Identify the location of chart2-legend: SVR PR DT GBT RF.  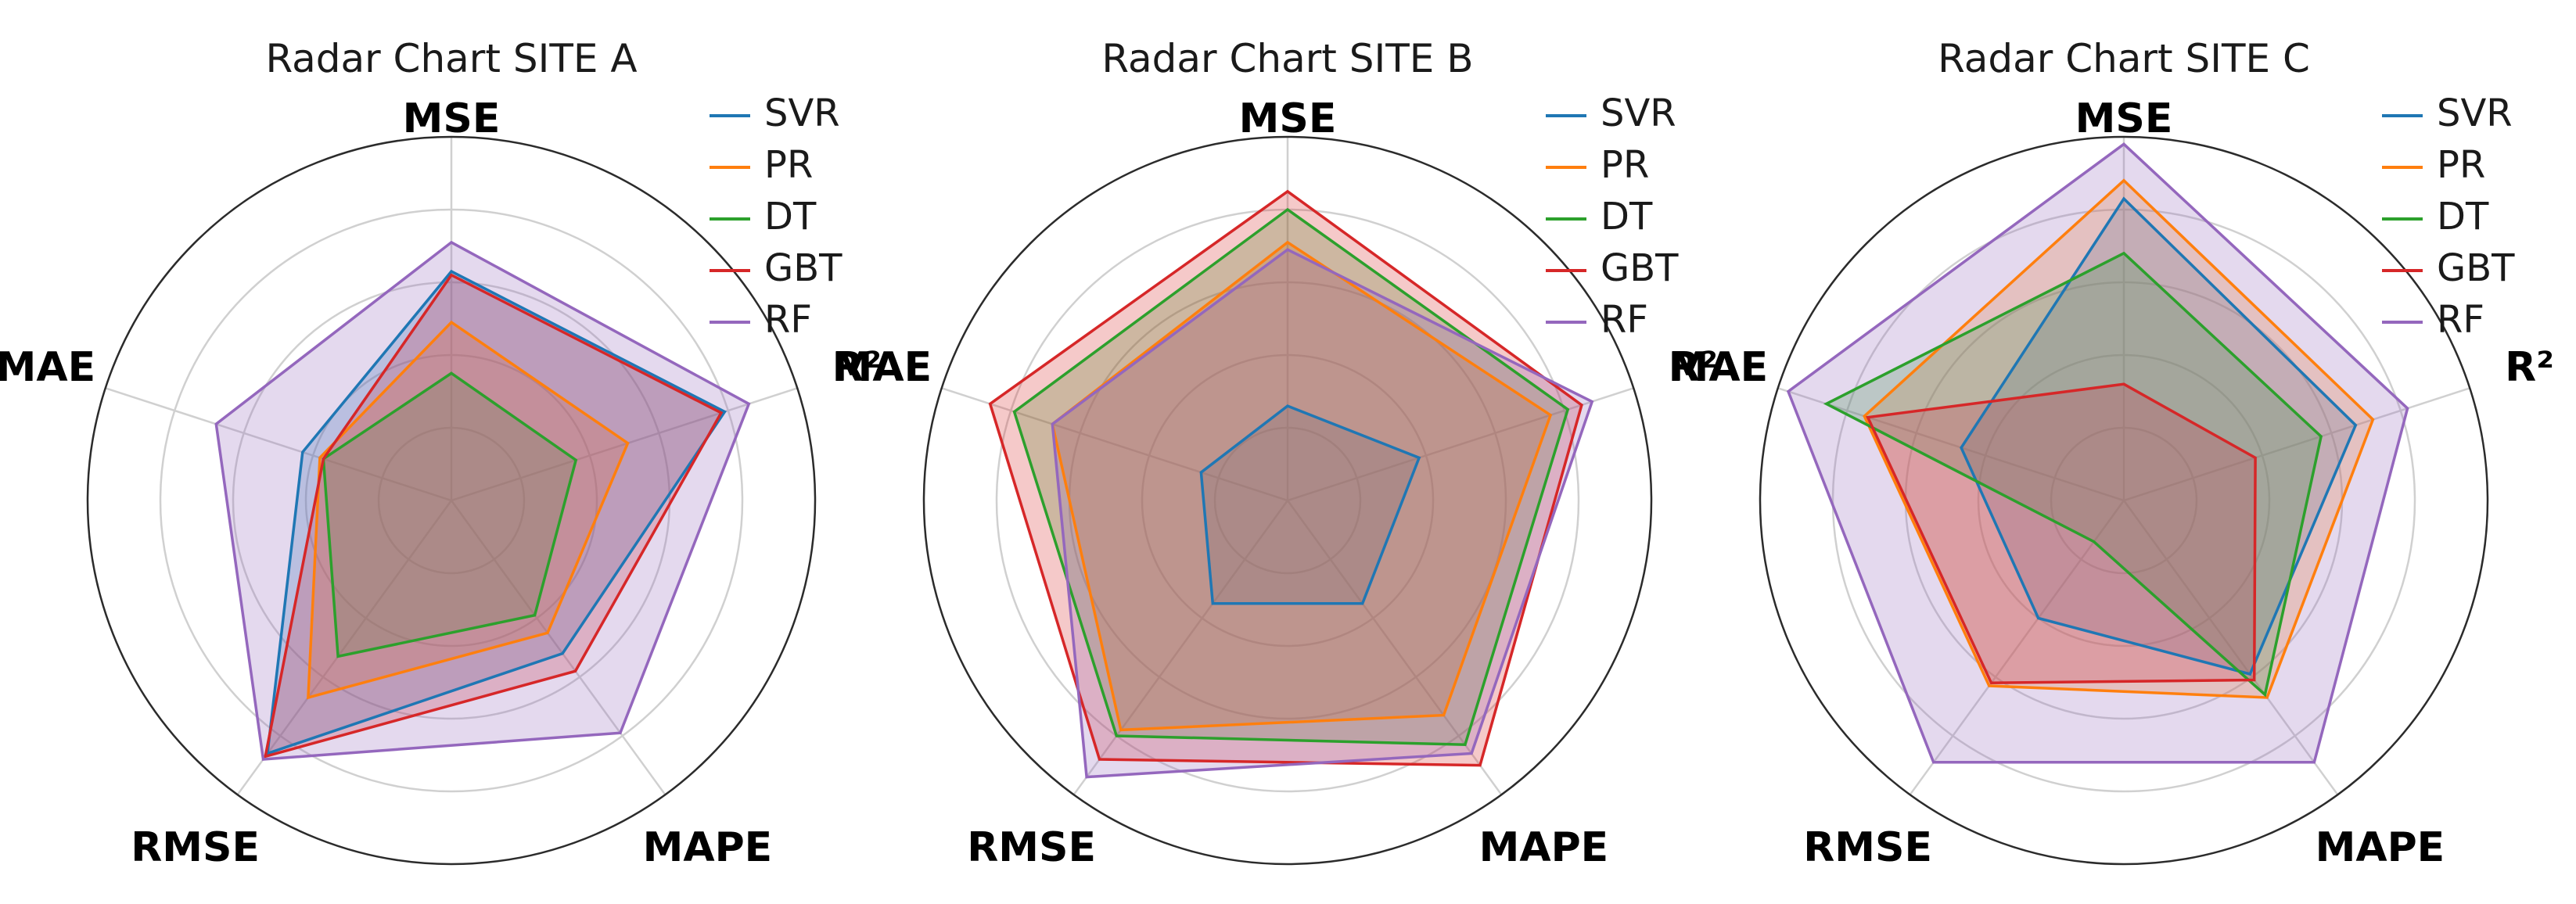
(2449, 217).